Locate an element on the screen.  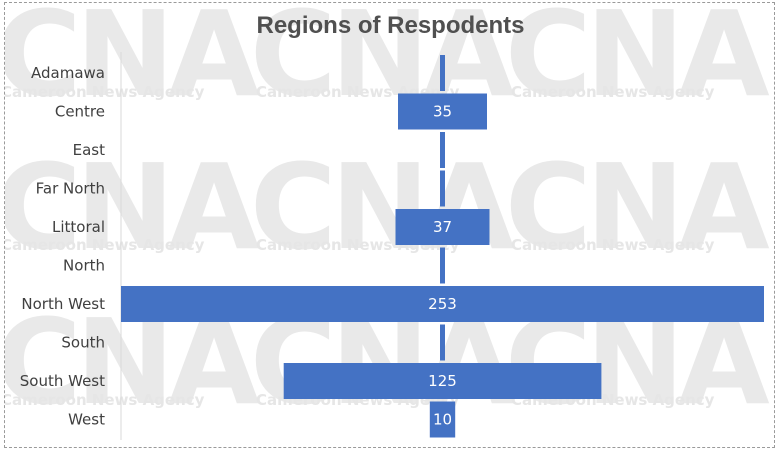
data-label: 10 is located at coordinates (442, 420).